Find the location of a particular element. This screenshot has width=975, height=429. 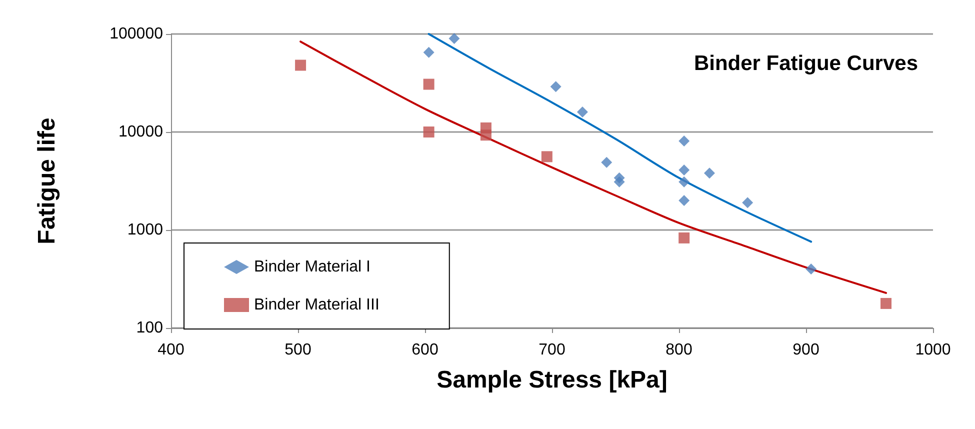

y-tick-label: 100 is located at coordinates (150, 328).